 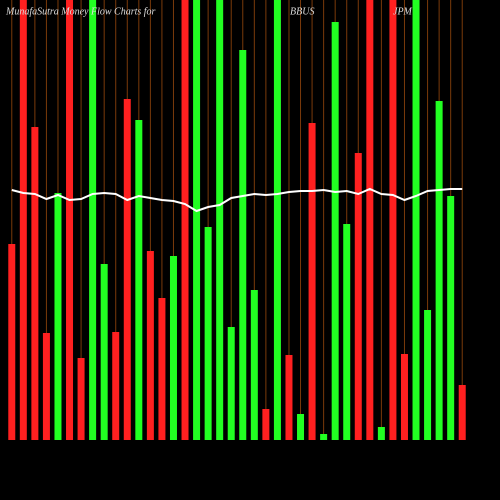 I want to click on company: JPM, so click(x=403, y=11).